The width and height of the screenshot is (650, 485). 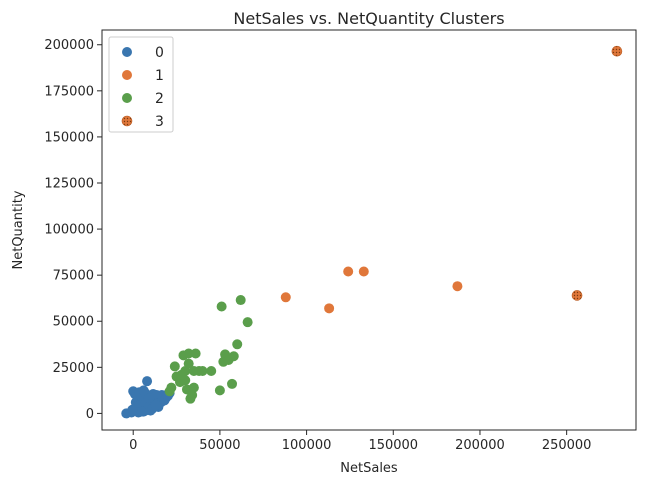 What do you see at coordinates (90, 414) in the screenshot?
I see `y-tick-label: 0` at bounding box center [90, 414].